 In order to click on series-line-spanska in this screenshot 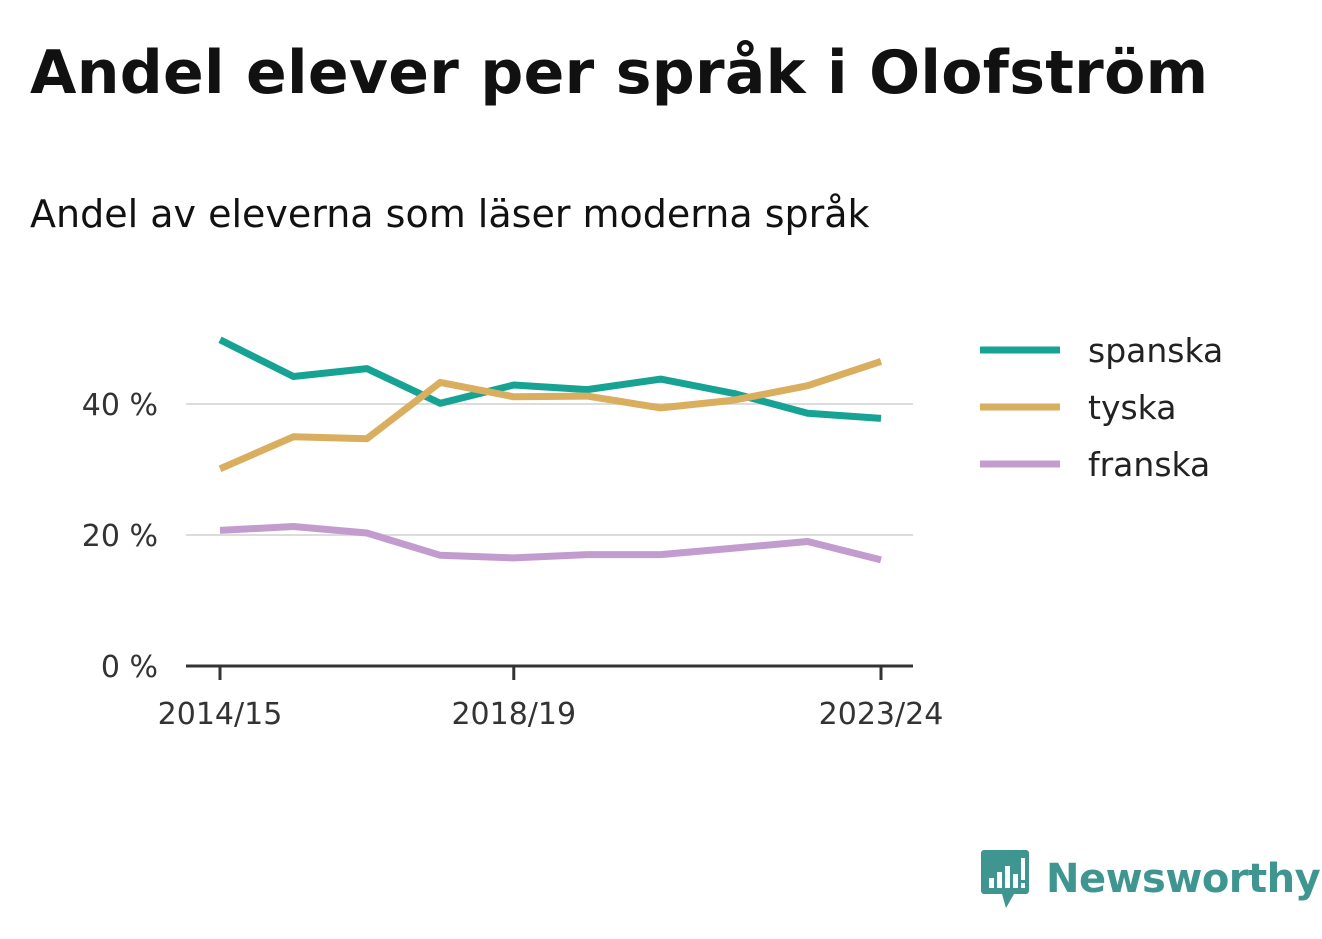, I will do `click(550, 379)`.